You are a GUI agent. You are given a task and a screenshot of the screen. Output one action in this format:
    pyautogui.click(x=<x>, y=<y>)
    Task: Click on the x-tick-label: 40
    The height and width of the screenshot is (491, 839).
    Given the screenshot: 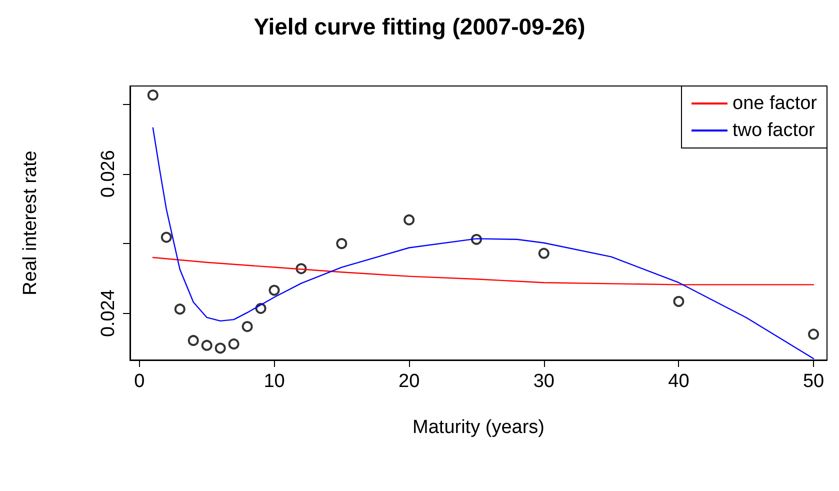 What is the action you would take?
    pyautogui.click(x=679, y=381)
    